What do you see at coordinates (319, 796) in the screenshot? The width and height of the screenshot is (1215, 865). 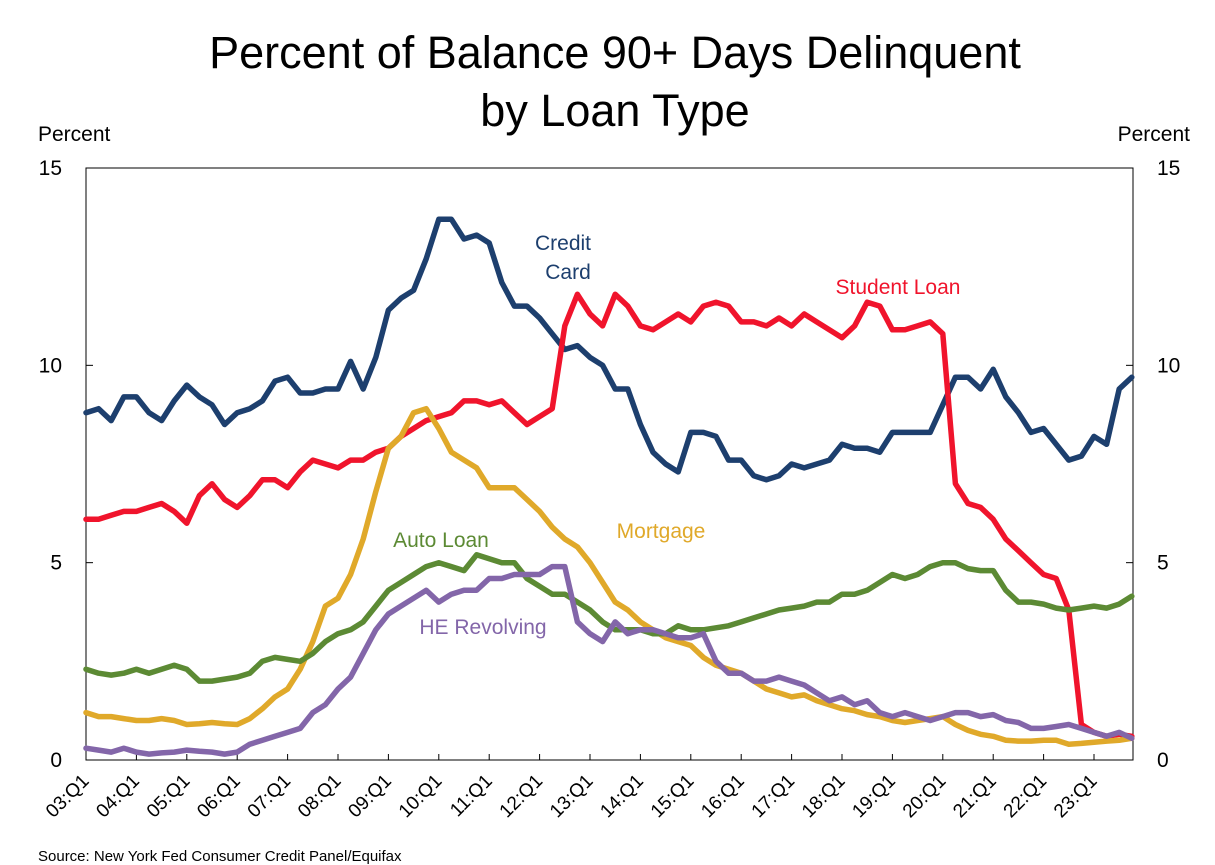 I see `x-tick-label: 08:Q1` at bounding box center [319, 796].